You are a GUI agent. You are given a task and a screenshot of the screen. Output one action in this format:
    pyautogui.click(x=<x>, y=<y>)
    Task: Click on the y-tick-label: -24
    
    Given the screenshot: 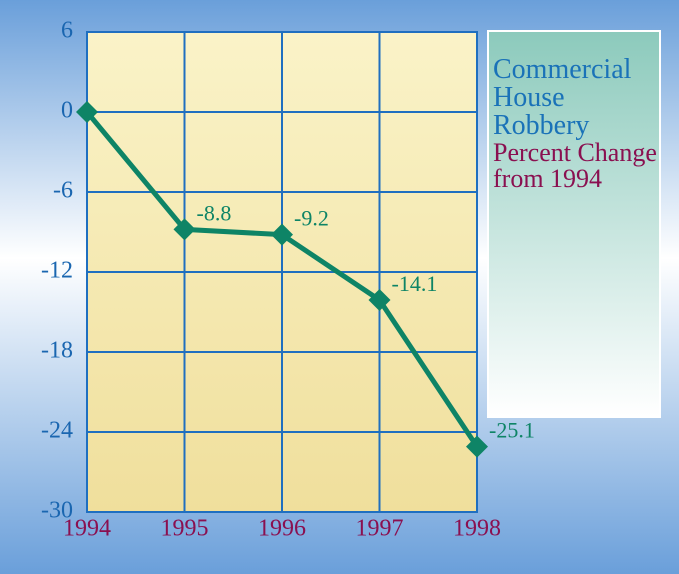 What is the action you would take?
    pyautogui.click(x=57, y=431)
    